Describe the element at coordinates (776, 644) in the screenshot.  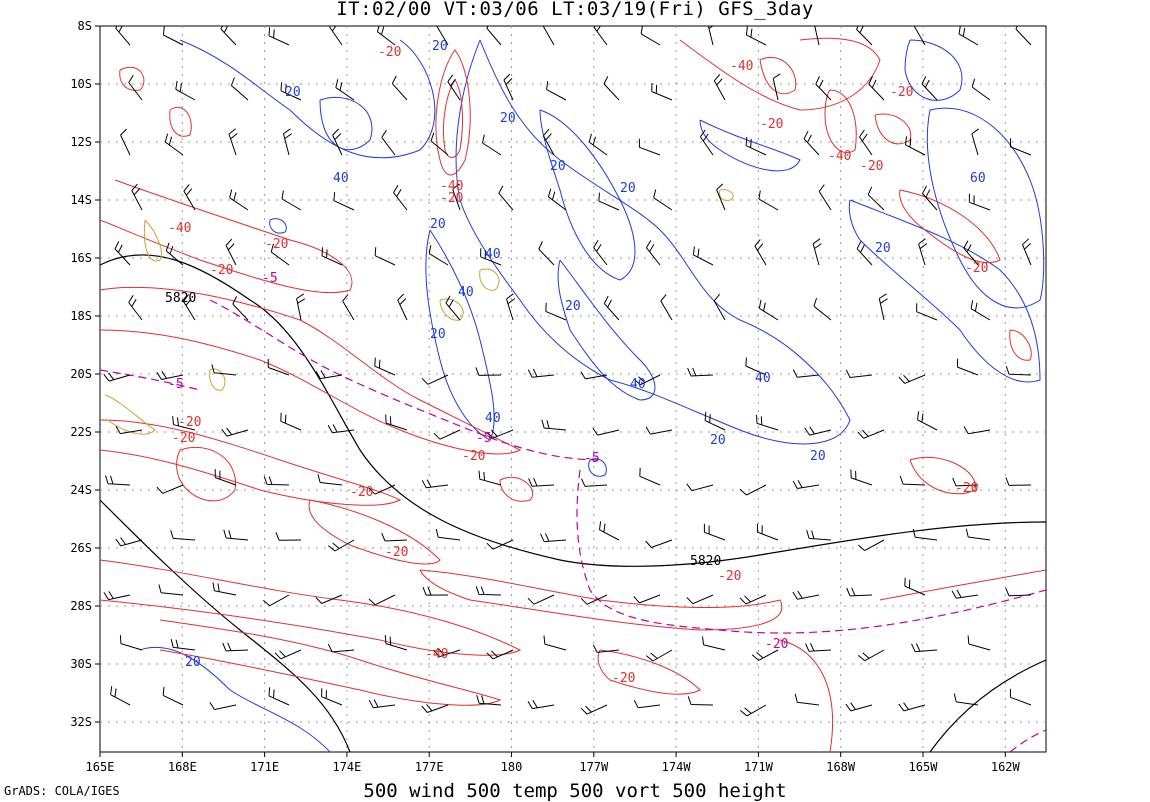
I see `neg-vort-label: -20` at that location.